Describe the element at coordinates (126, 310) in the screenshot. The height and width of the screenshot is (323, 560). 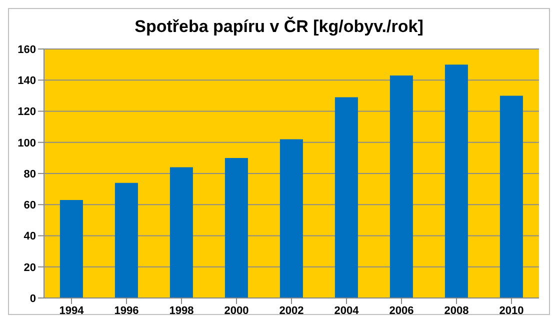
I see `x-tick-label: 1996` at that location.